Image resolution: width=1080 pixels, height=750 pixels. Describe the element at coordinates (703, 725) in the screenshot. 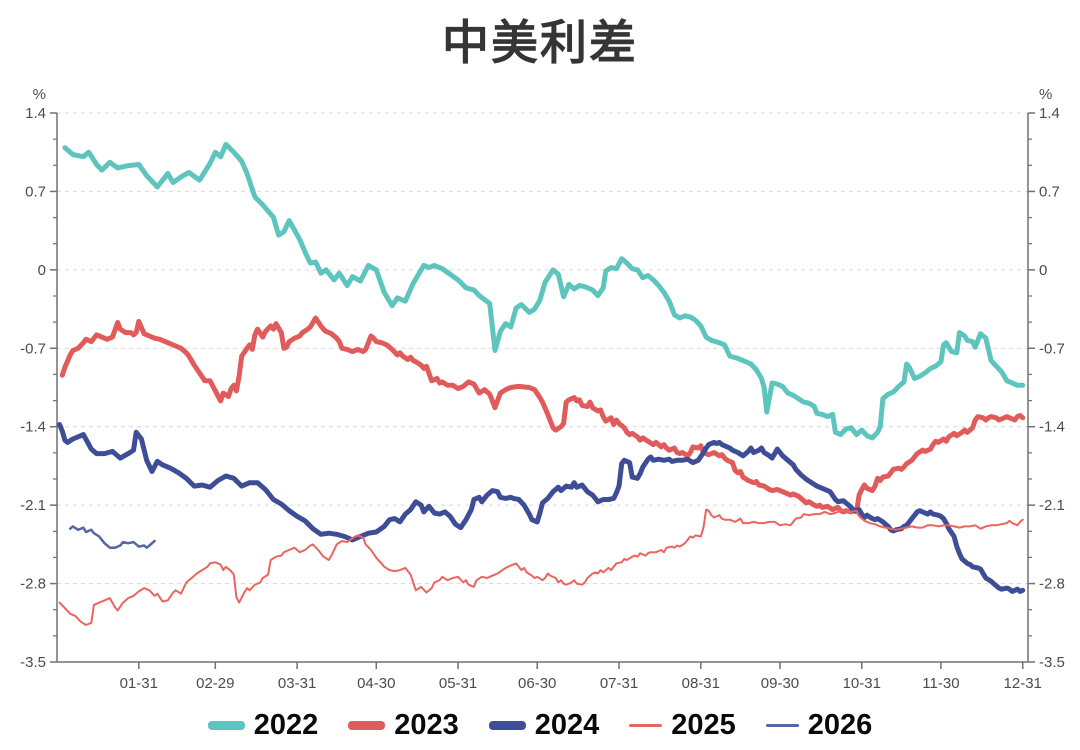

I see `legend-label-2025: 2025` at that location.